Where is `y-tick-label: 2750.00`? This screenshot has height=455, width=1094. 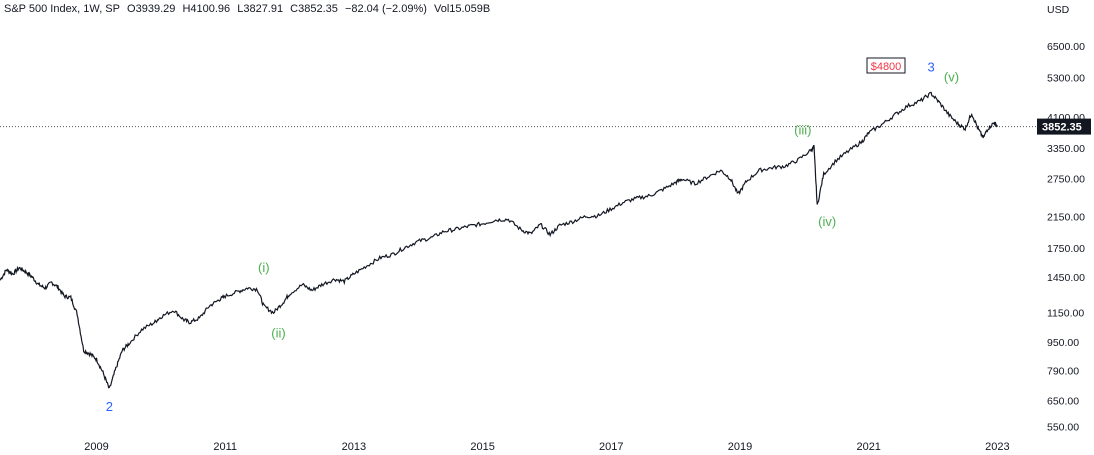
y-tick-label: 2750.00 is located at coordinates (1066, 180).